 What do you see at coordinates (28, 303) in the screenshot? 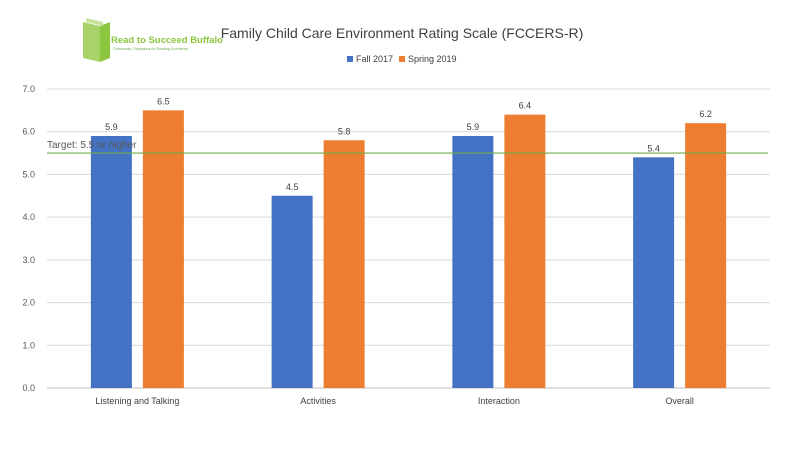
I see `y-tick-label: 2.0` at bounding box center [28, 303].